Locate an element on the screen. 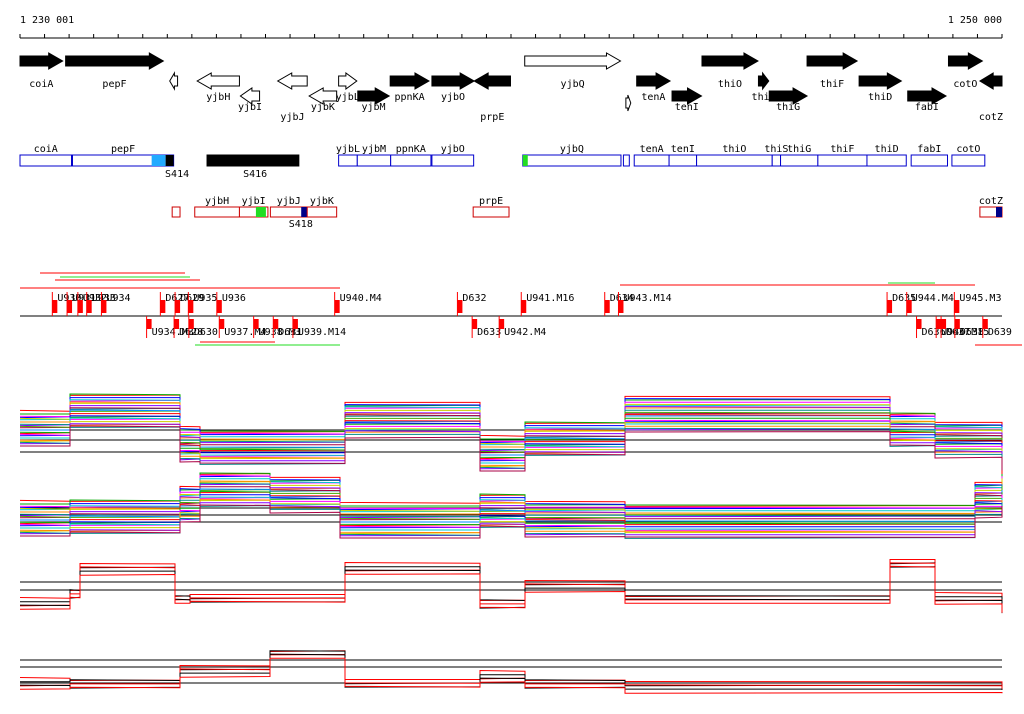 The height and width of the screenshot is (714, 1024). segment-label: D633 is located at coordinates (489, 332).